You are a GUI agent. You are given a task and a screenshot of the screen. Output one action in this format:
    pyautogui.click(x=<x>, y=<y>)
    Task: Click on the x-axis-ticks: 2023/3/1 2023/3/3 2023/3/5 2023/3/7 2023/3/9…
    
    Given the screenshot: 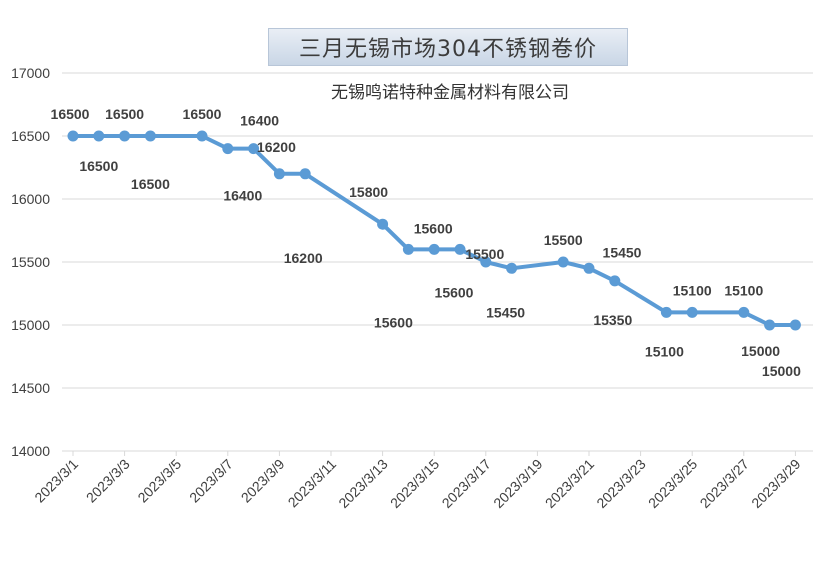 What is the action you would take?
    pyautogui.click(x=417, y=481)
    